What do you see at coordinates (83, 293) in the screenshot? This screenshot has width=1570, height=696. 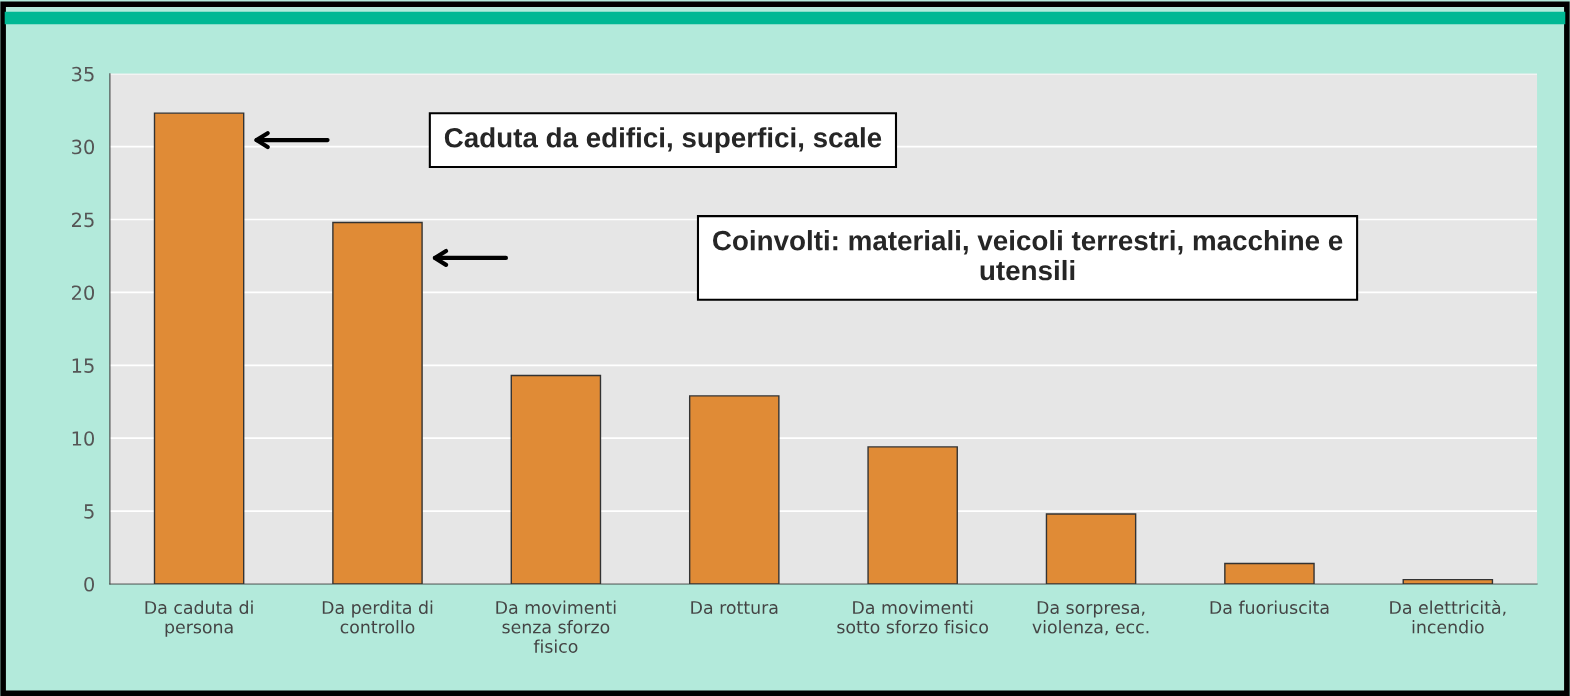 I see `y-tick-label: 20` at bounding box center [83, 293].